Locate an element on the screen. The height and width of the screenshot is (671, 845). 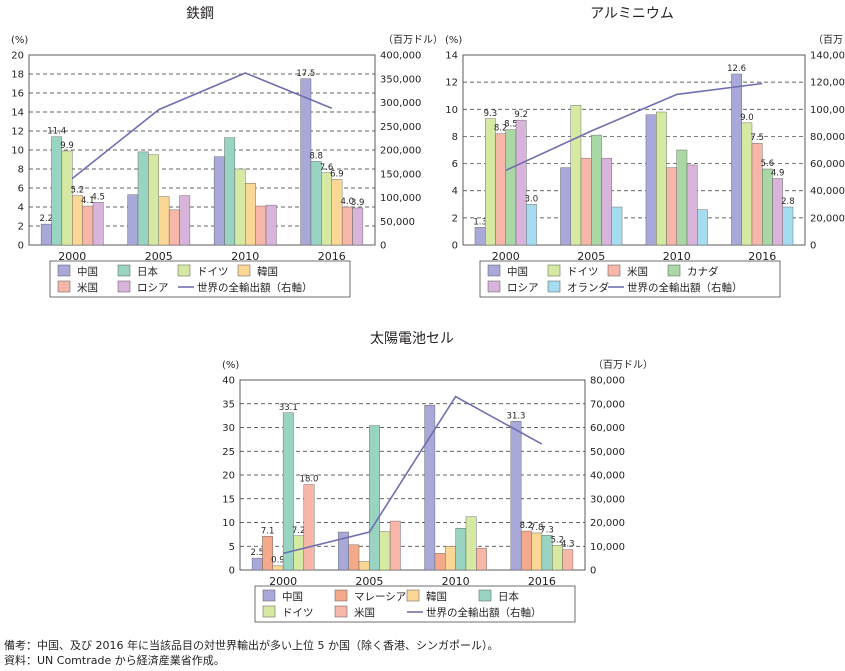
y2-tick-label: 300,000 is located at coordinates (400, 103).